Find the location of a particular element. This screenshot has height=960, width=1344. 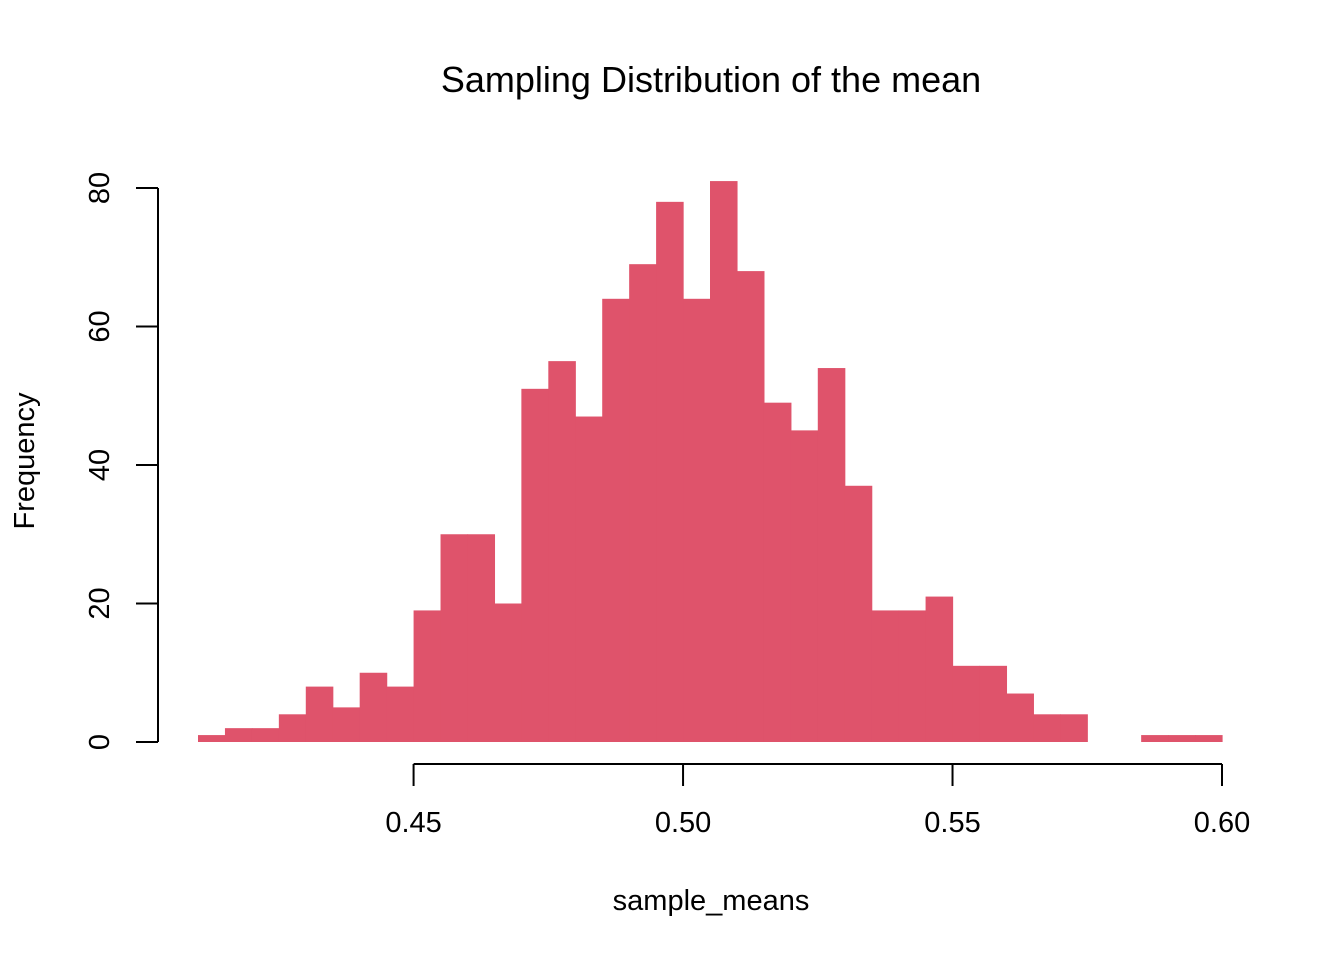

x-tick-label: 0.55 is located at coordinates (952, 823).